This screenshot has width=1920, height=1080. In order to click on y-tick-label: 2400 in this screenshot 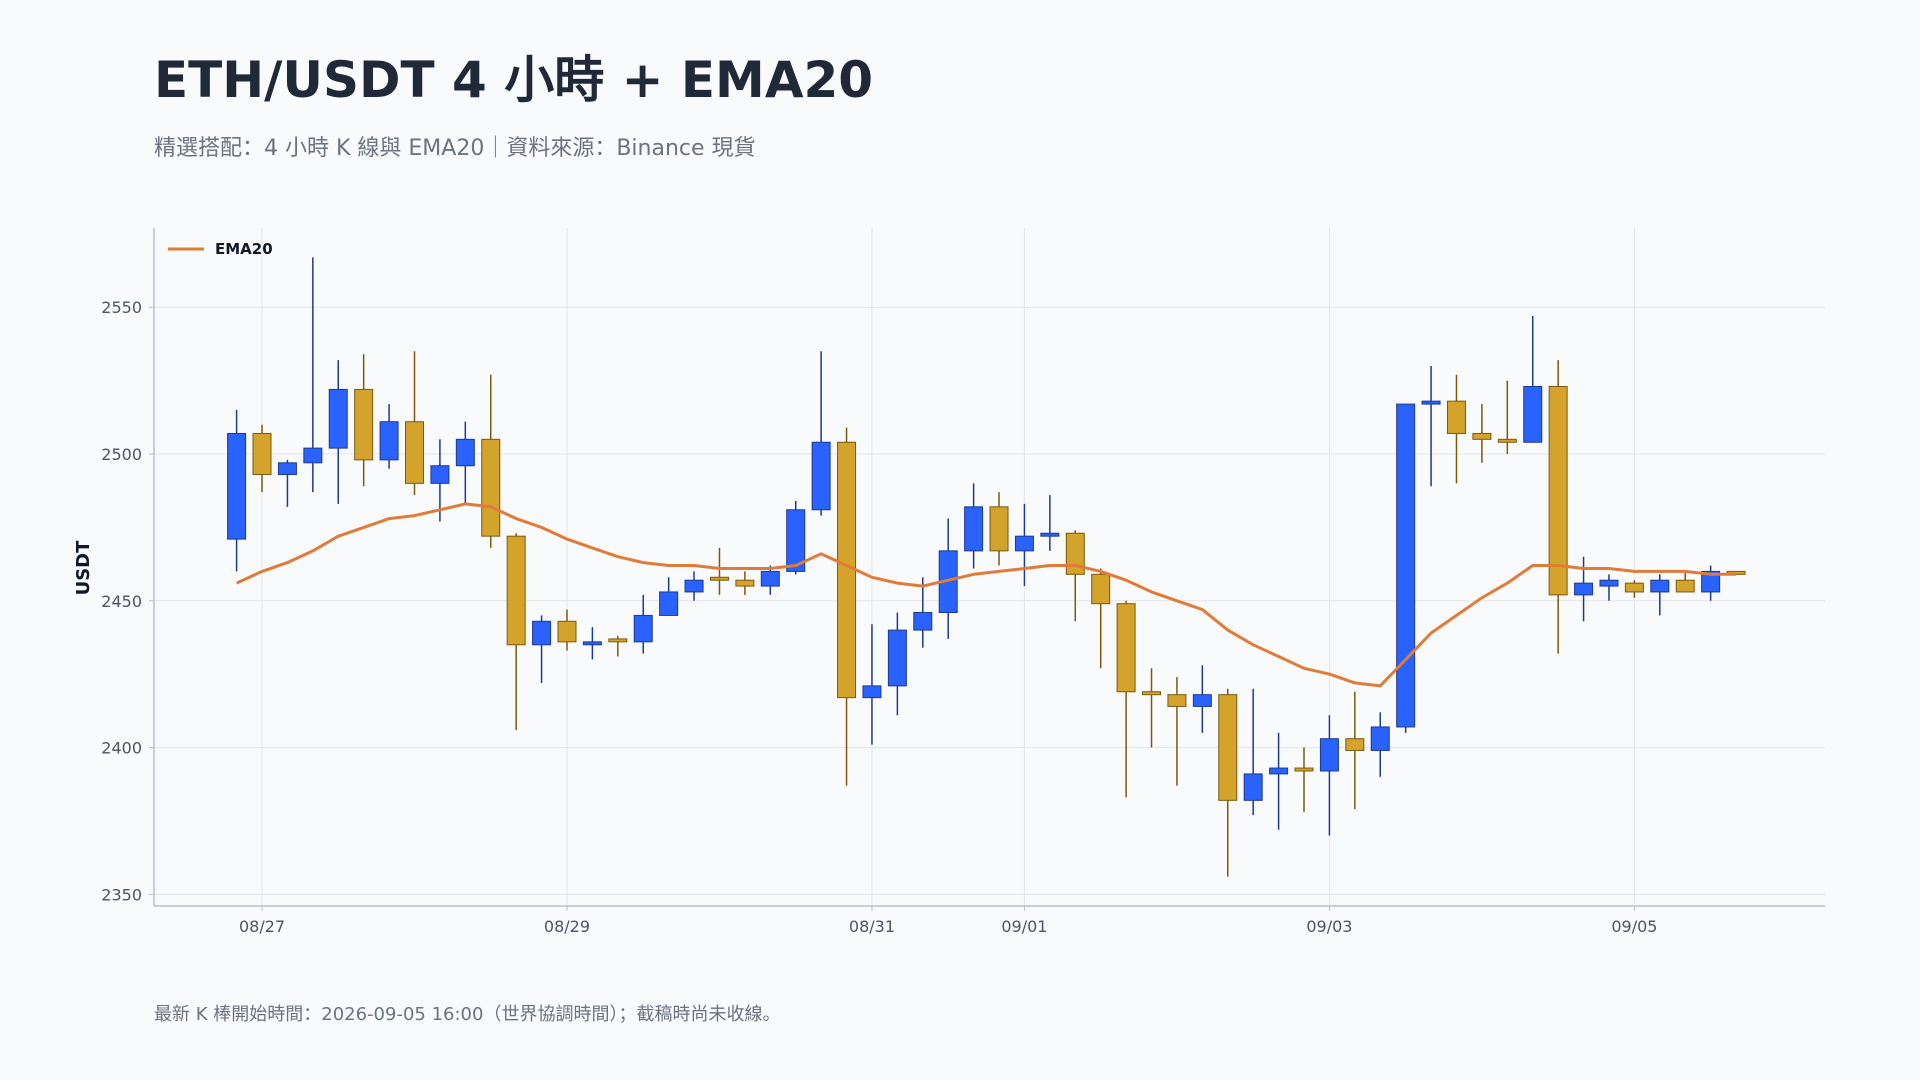, I will do `click(121, 748)`.